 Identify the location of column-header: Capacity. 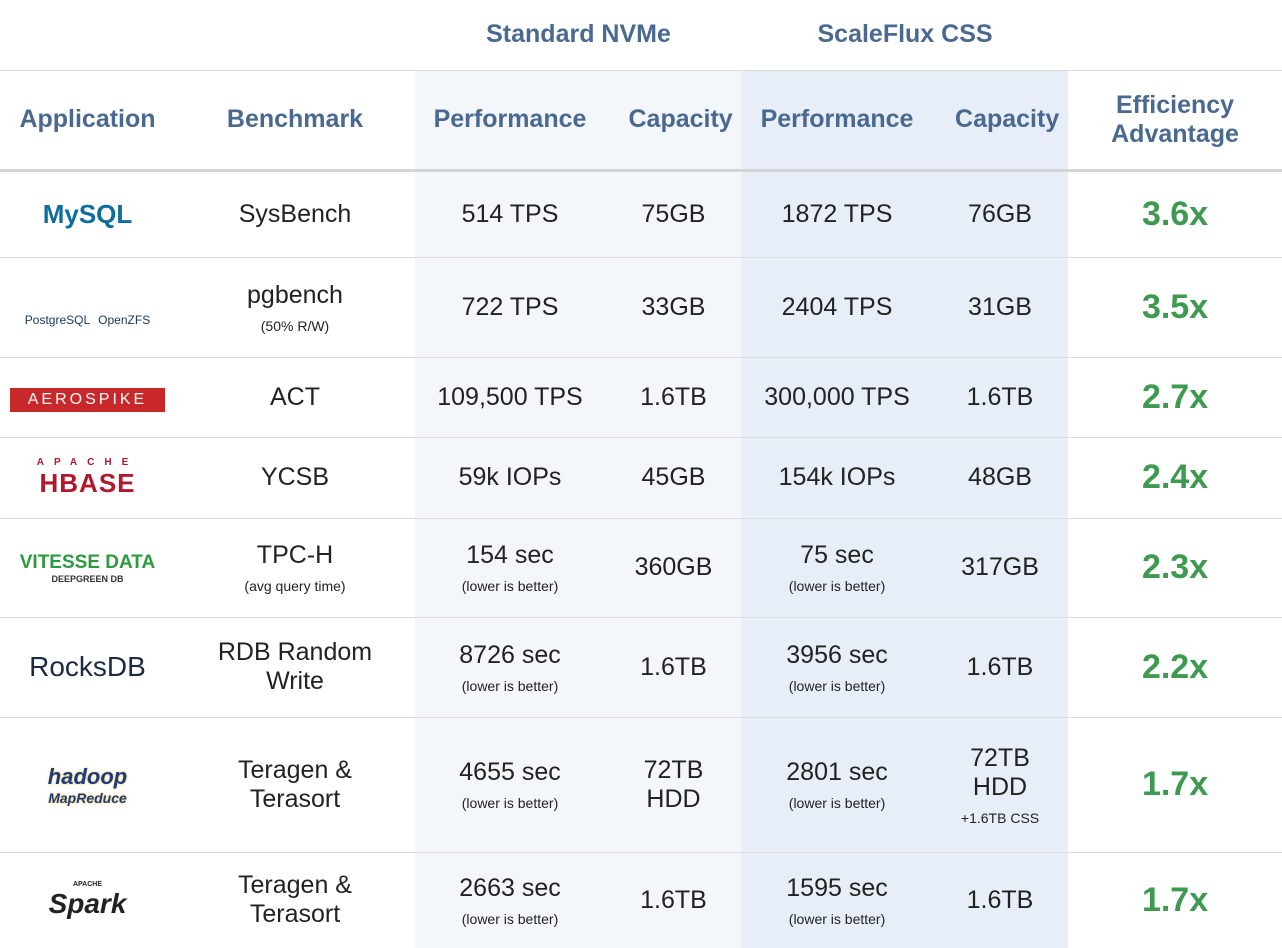
(674, 121).